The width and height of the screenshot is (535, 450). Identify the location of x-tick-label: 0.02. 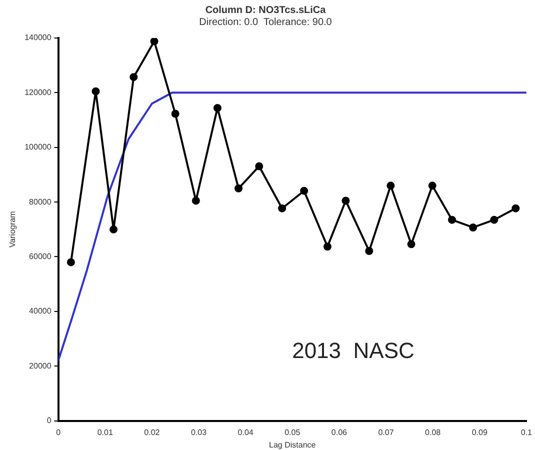
(152, 432).